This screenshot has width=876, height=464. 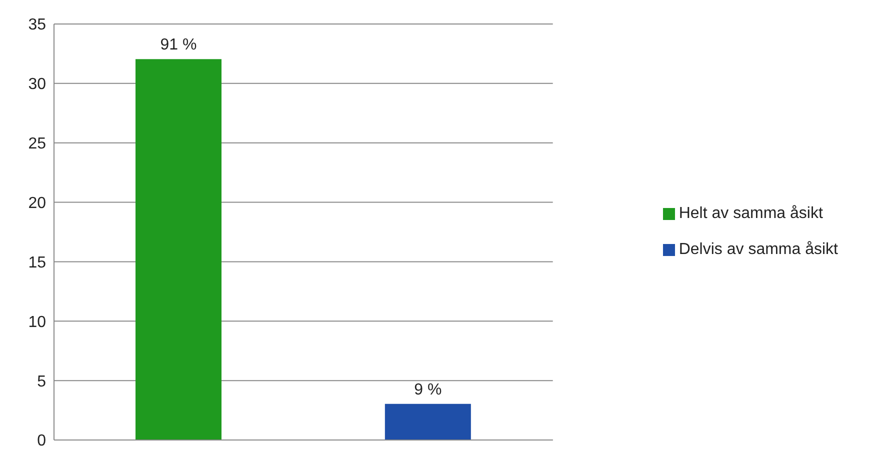 What do you see at coordinates (37, 322) in the screenshot?
I see `y-tick-label: 10` at bounding box center [37, 322].